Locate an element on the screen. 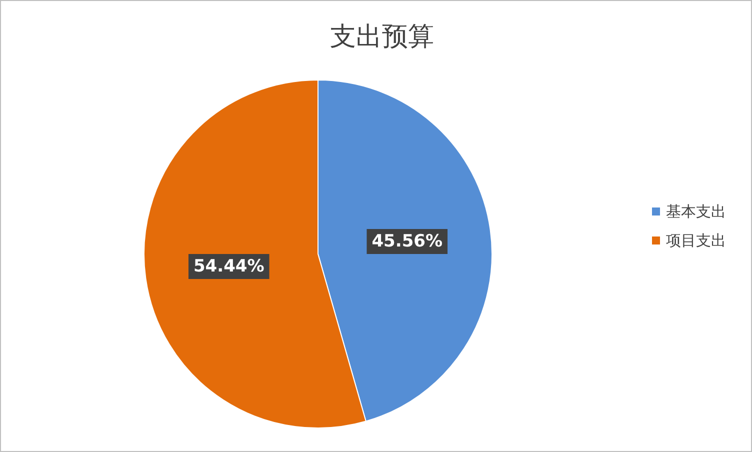  data-label: 45.56% is located at coordinates (407, 241).